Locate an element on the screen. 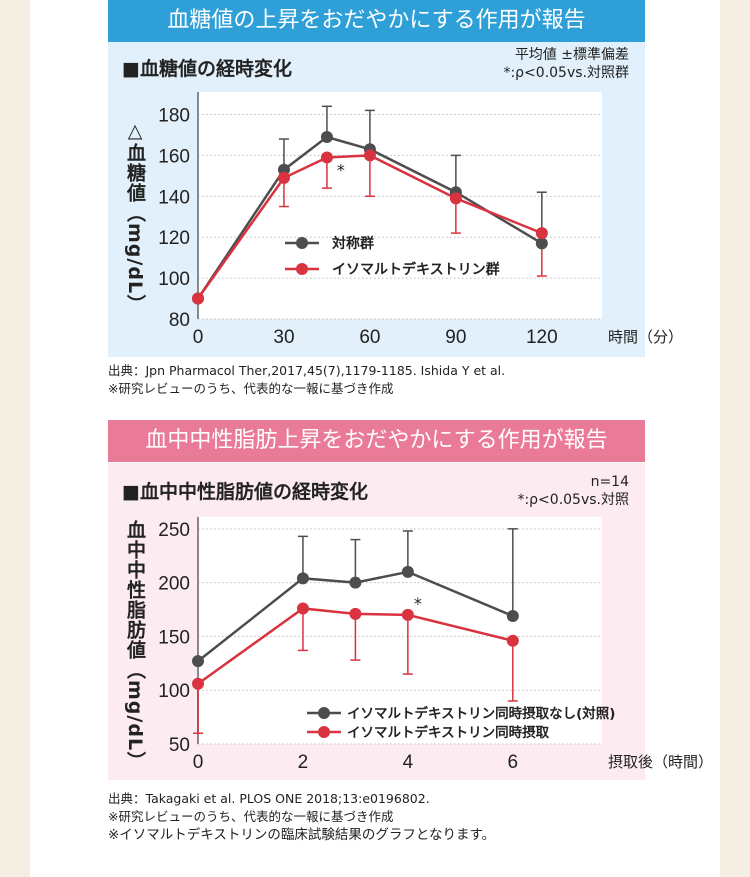  section1-header: 血糖値の上昇をおだやかにする作用が報告 is located at coordinates (376, 21).